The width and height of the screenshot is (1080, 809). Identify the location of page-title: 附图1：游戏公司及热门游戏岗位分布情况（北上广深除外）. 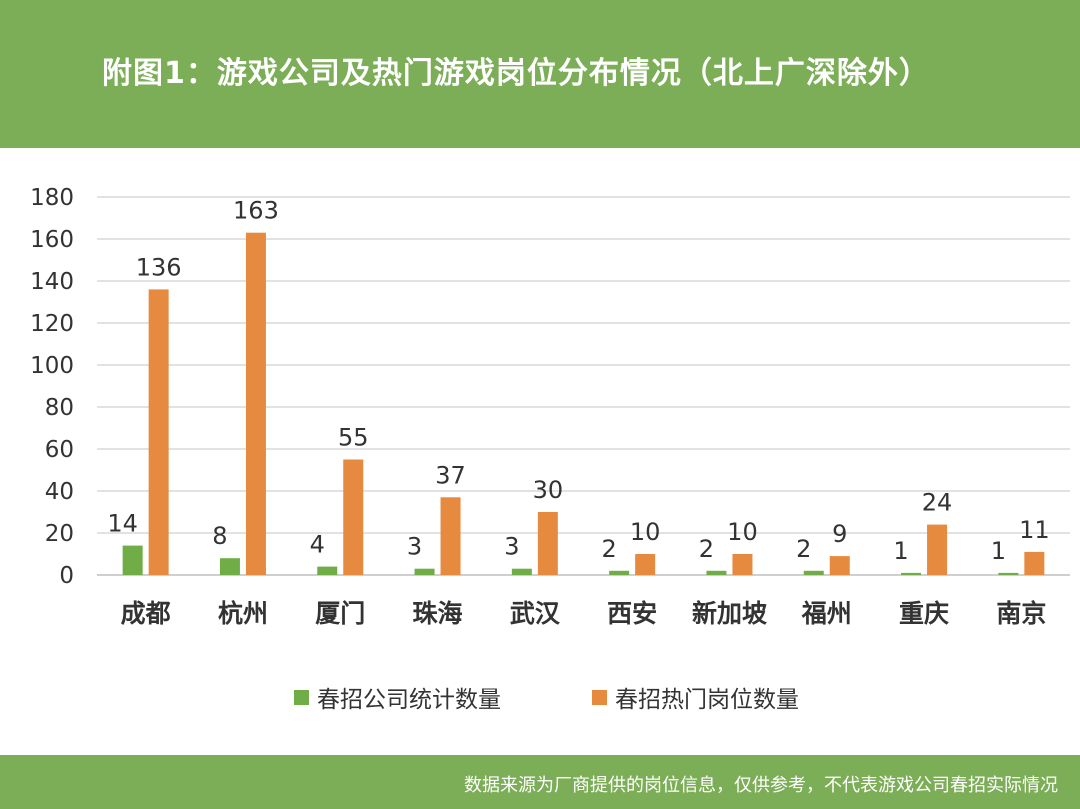
(516, 73).